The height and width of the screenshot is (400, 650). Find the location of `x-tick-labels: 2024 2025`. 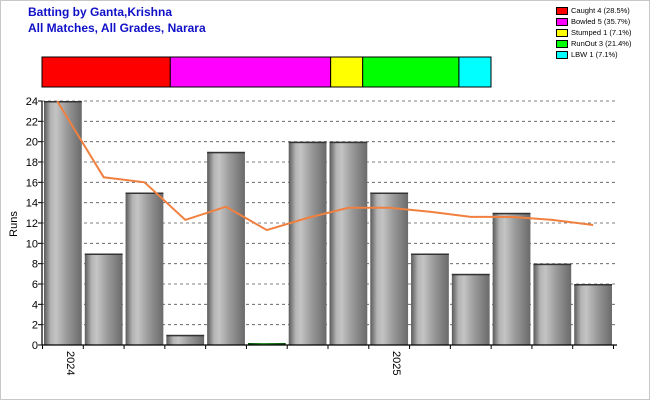

x-tick-labels: 2024 2025 is located at coordinates (328, 360).